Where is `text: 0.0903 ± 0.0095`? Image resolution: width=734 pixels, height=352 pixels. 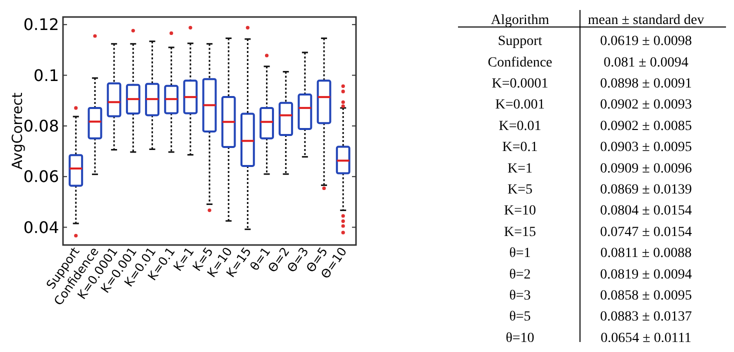
text: 0.0903 ± 0.0095 is located at coordinates (646, 148).